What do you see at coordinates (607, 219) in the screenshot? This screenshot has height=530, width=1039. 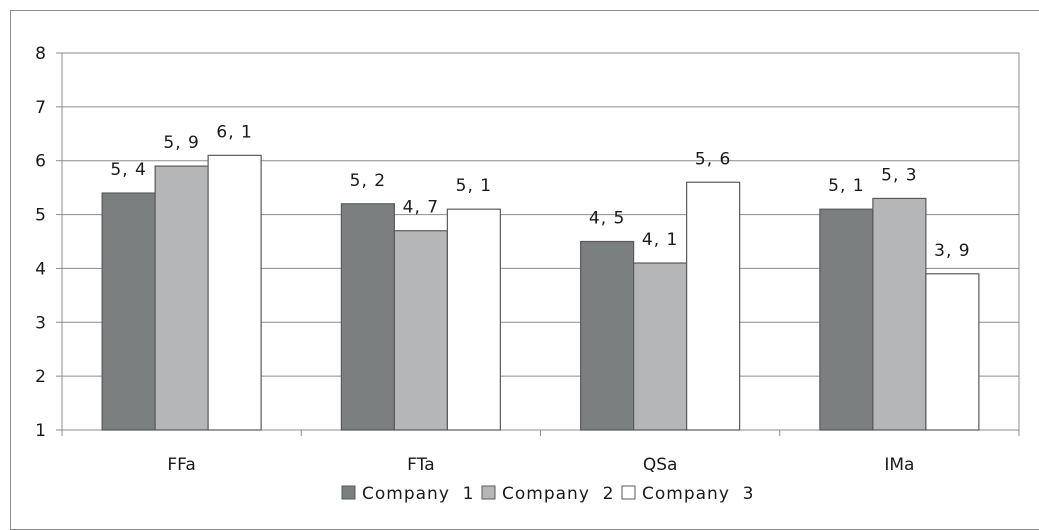 I see `data-label: 4, 5` at bounding box center [607, 219].